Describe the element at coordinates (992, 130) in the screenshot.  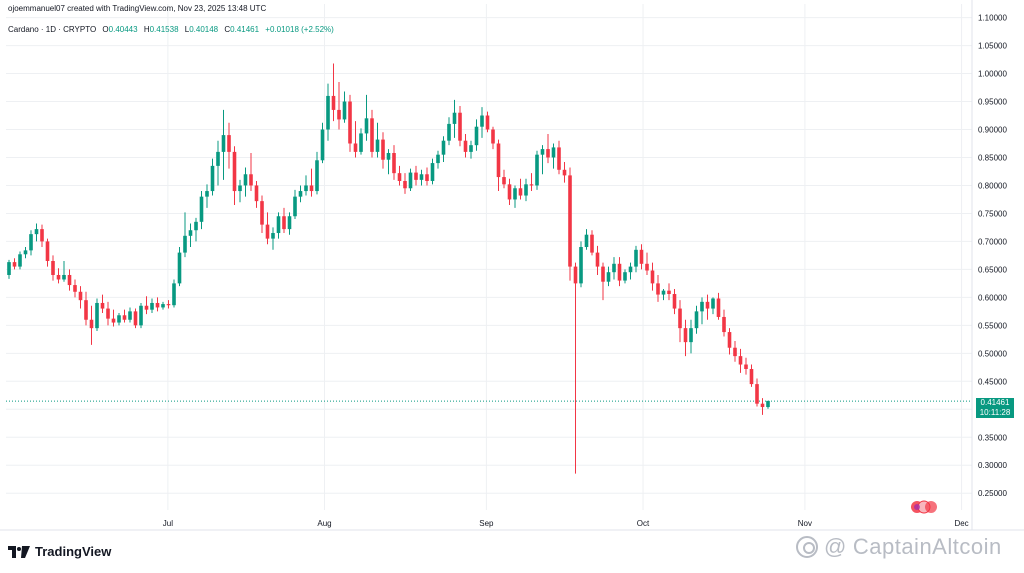
I see `y-tick-label: 0.90000` at that location.